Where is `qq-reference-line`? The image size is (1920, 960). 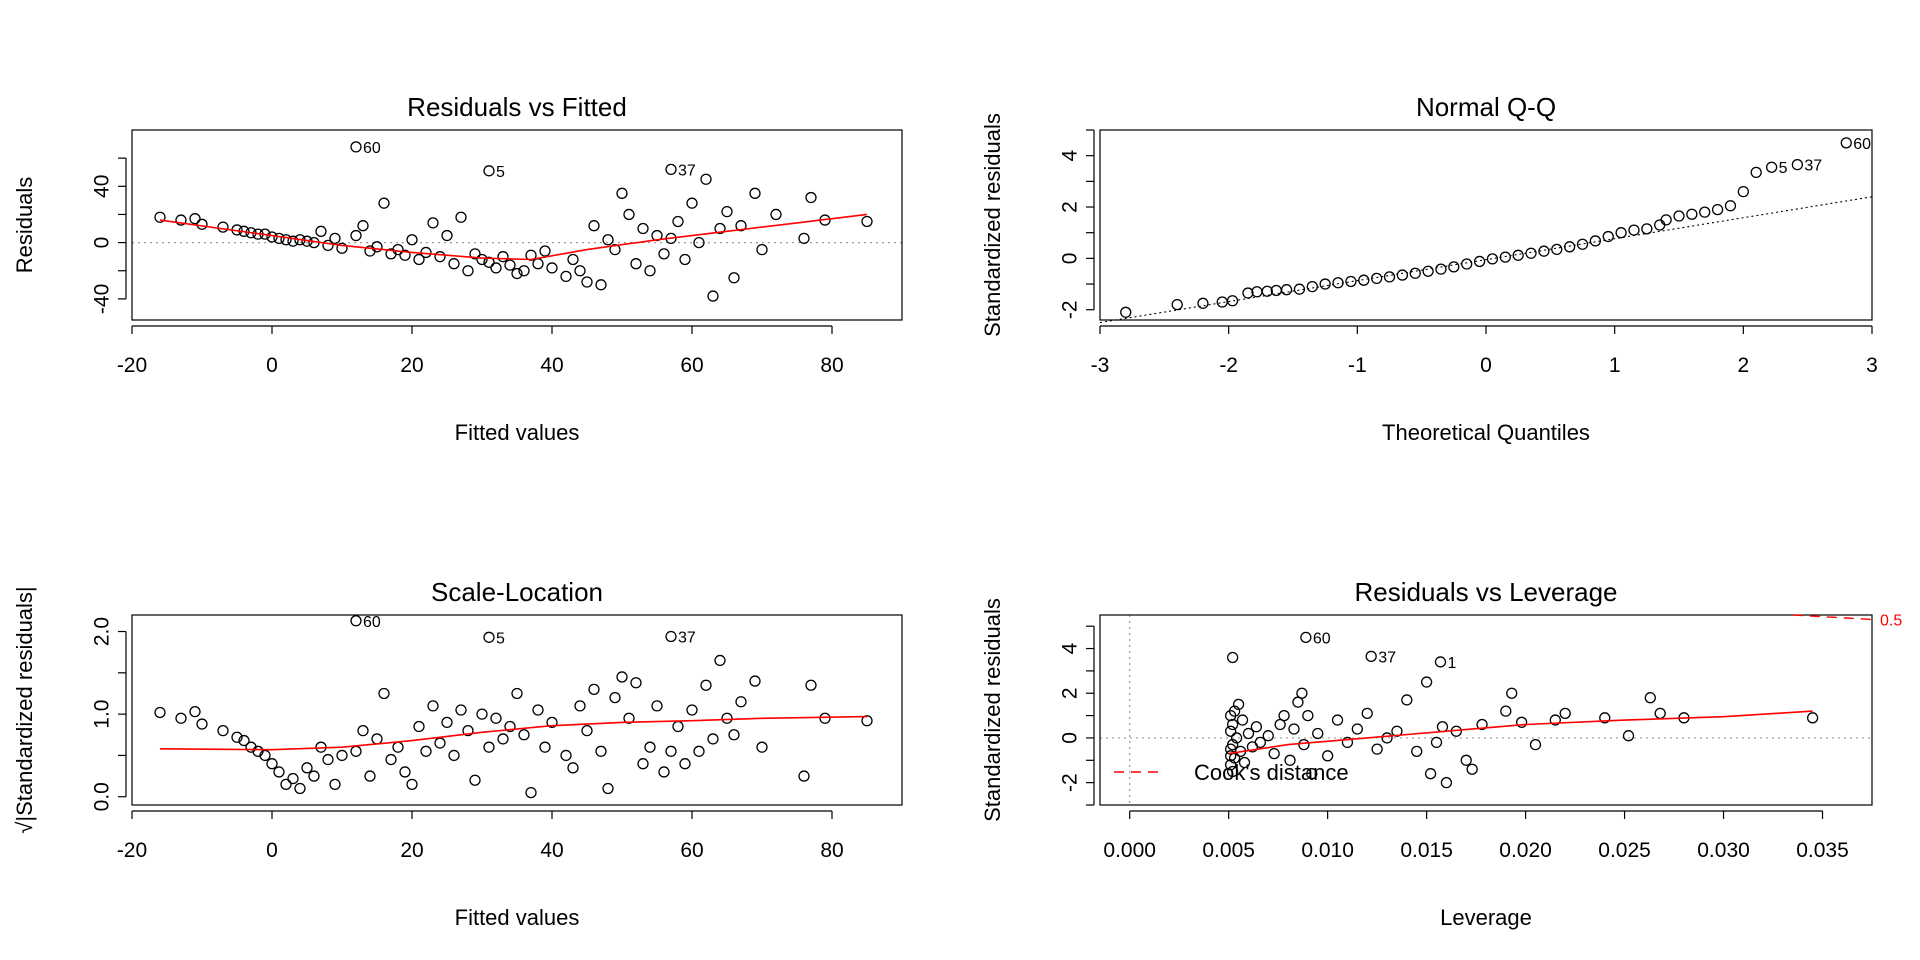
qq-reference-line is located at coordinates (1486, 260).